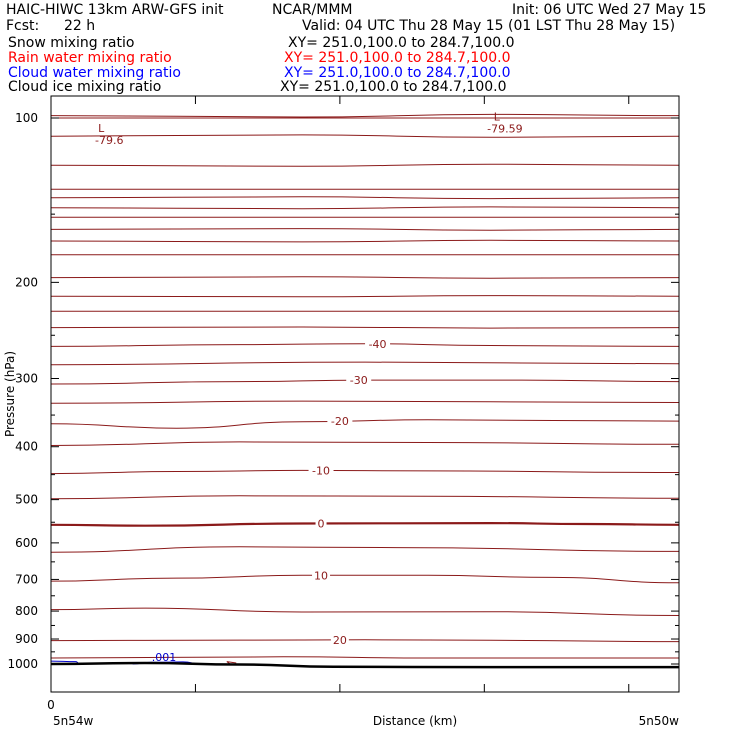  I want to click on low-marker-value: -79.59, so click(504, 129).